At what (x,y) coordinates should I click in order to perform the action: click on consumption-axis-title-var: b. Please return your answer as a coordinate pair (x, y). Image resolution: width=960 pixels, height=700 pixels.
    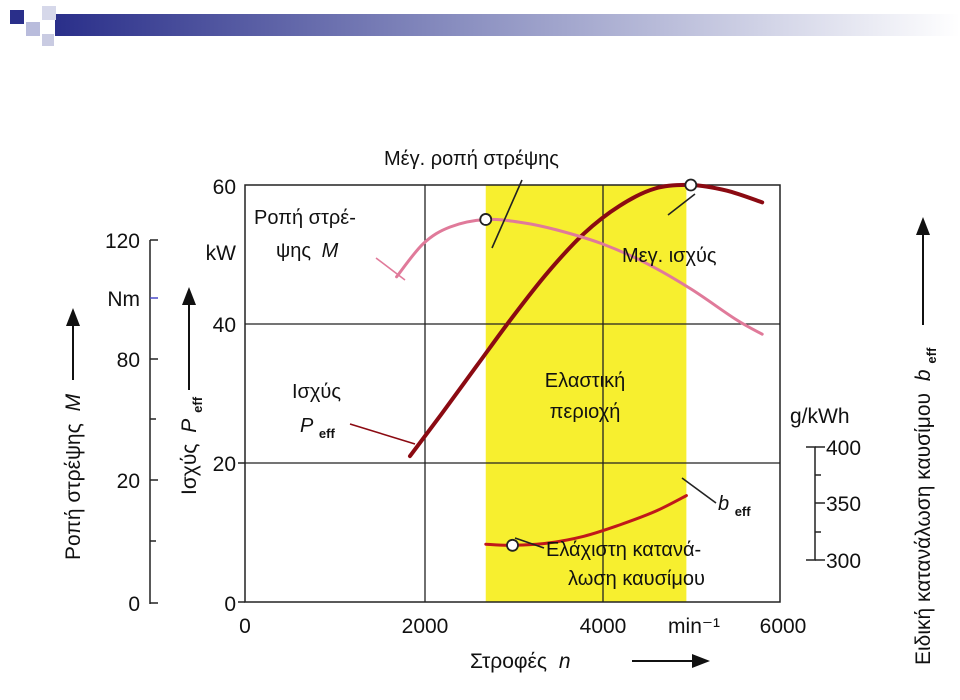
    Looking at the image, I should click on (923, 375).